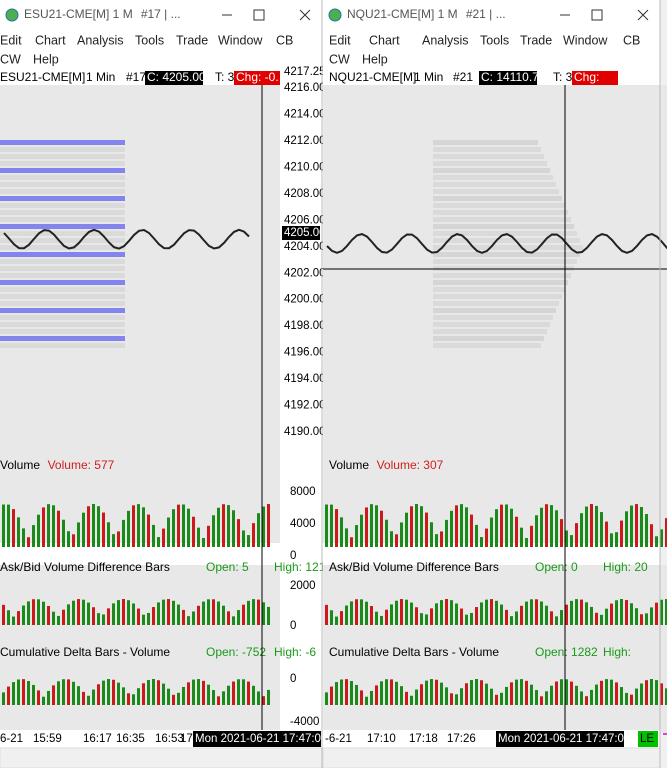  What do you see at coordinates (186, 739) in the screenshot?
I see `time-tick-label: 17` at bounding box center [186, 739].